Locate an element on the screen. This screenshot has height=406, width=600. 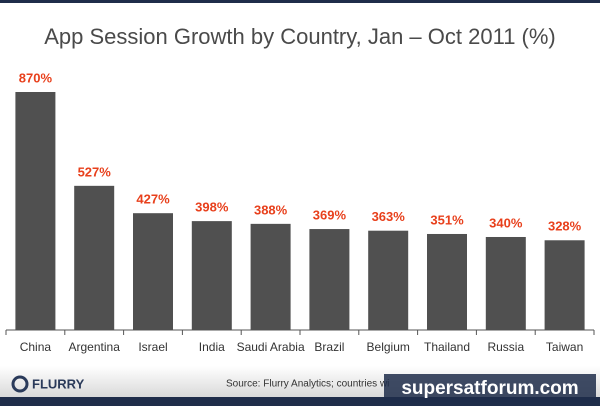
value-label: 398% is located at coordinates (212, 207).